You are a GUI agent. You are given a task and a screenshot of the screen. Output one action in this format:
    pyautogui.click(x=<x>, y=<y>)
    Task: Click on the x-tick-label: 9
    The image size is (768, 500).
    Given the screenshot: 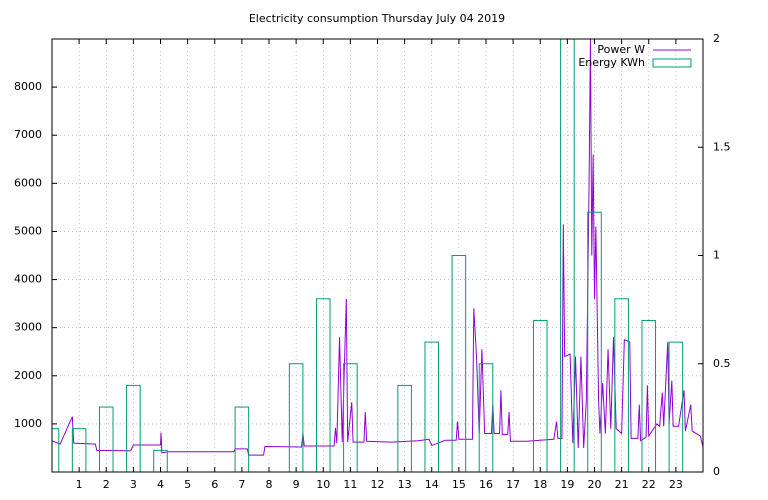 What is the action you would take?
    pyautogui.click(x=296, y=484)
    